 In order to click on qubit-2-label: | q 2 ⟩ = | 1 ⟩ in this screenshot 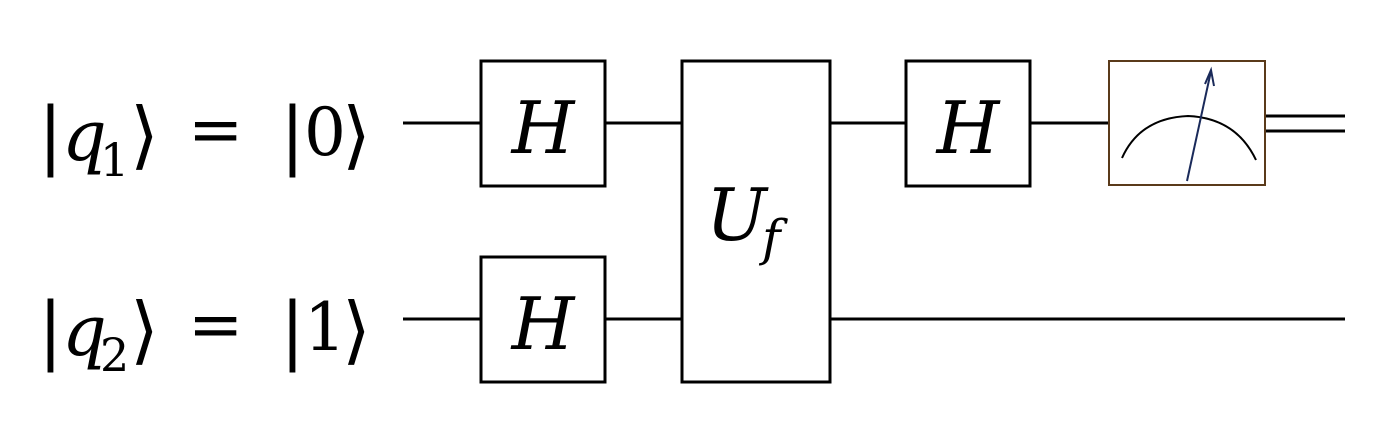, I will do `click(204, 334)`.